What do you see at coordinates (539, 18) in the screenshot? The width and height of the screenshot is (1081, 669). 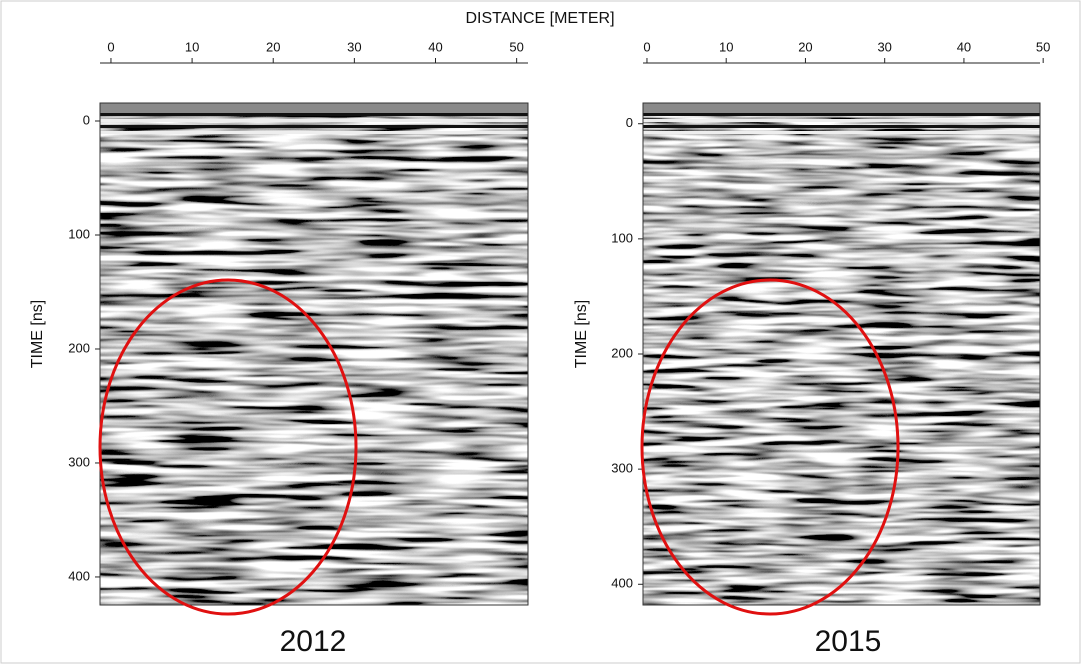 I see `figure-title: DISTANCE [METER]` at bounding box center [539, 18].